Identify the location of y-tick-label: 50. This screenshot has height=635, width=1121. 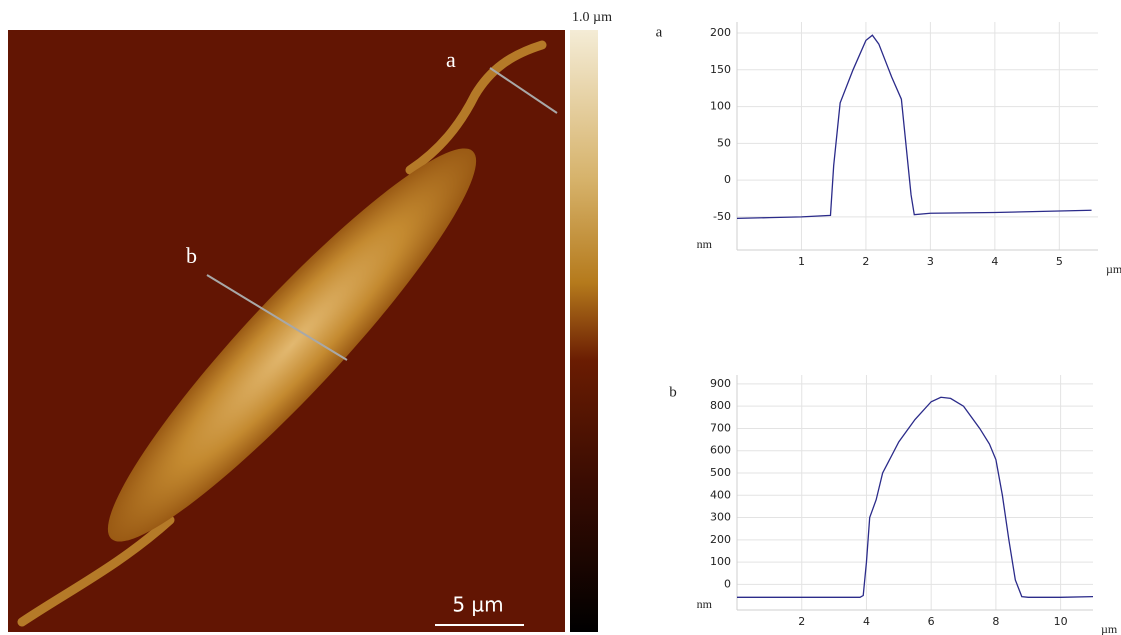
(724, 142).